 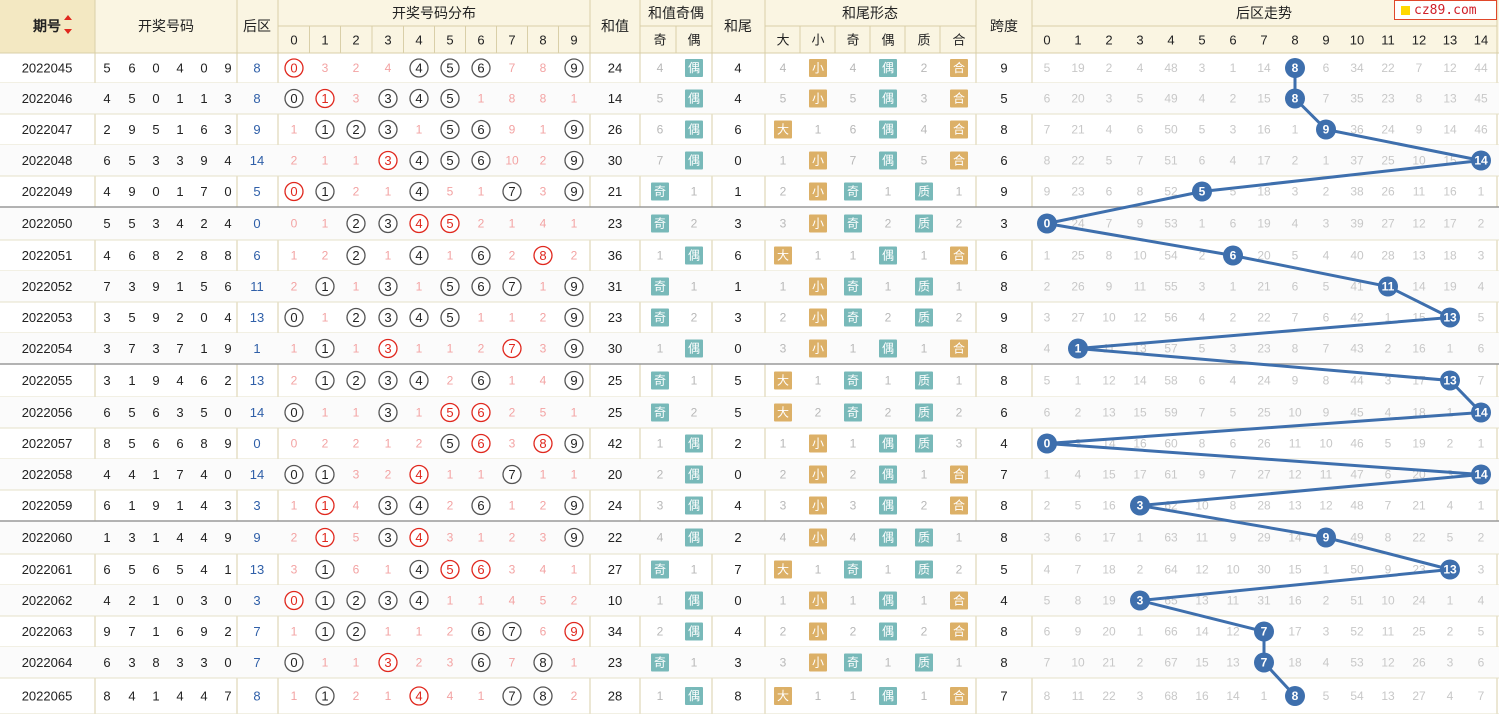 I want to click on draw-number: 9, so click(x=131, y=129).